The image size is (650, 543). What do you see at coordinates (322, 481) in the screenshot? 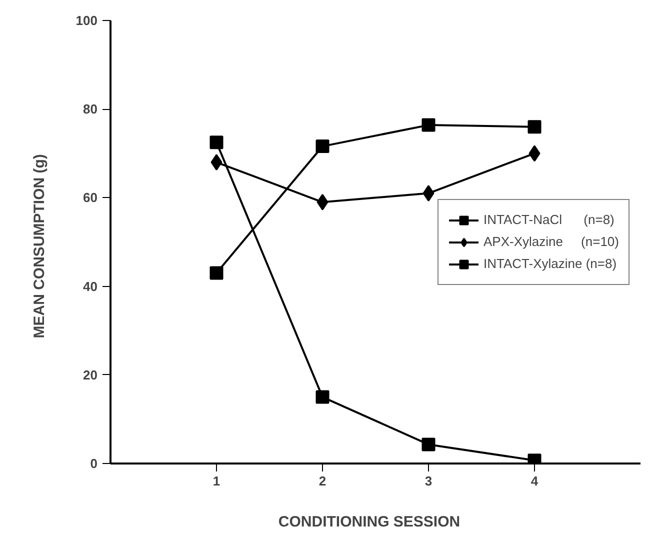
I see `x-tick-label: 2` at bounding box center [322, 481].